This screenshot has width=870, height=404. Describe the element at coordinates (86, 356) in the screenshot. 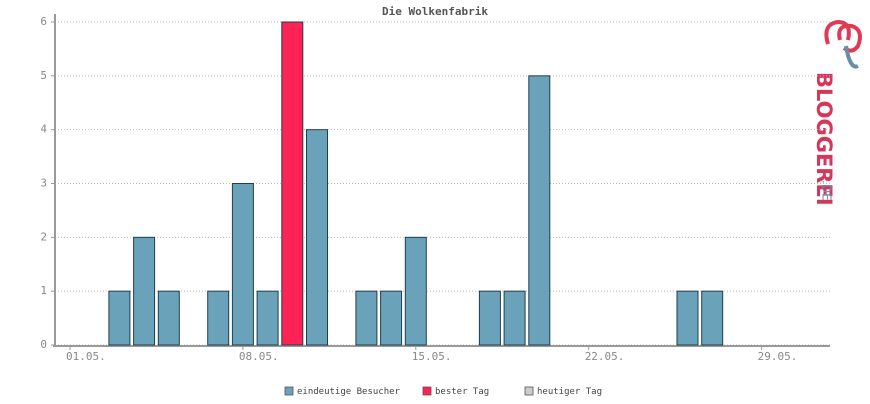

I see `x-tick-label: 01.05.` at that location.